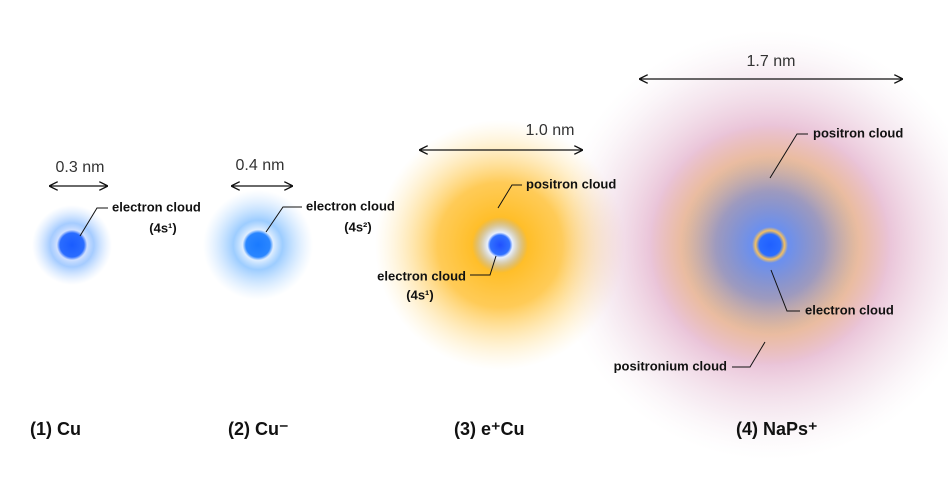 Image resolution: width=948 pixels, height=501 pixels. I want to click on panel-label: (2) Cu⁻, so click(258, 429).